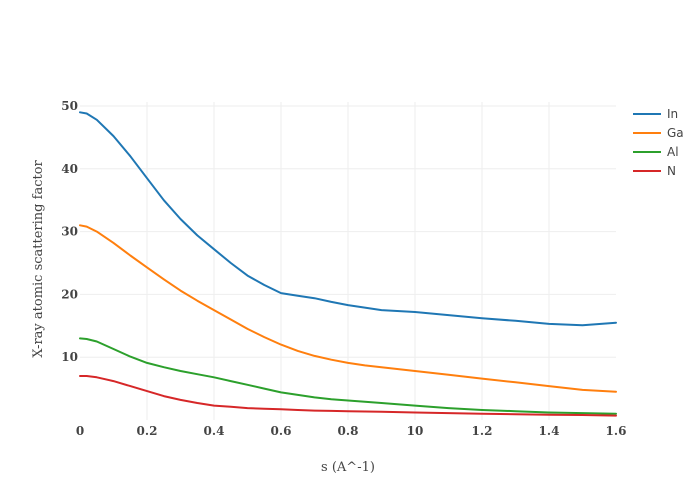  I want to click on x-tick-label: 0.6, so click(281, 431).